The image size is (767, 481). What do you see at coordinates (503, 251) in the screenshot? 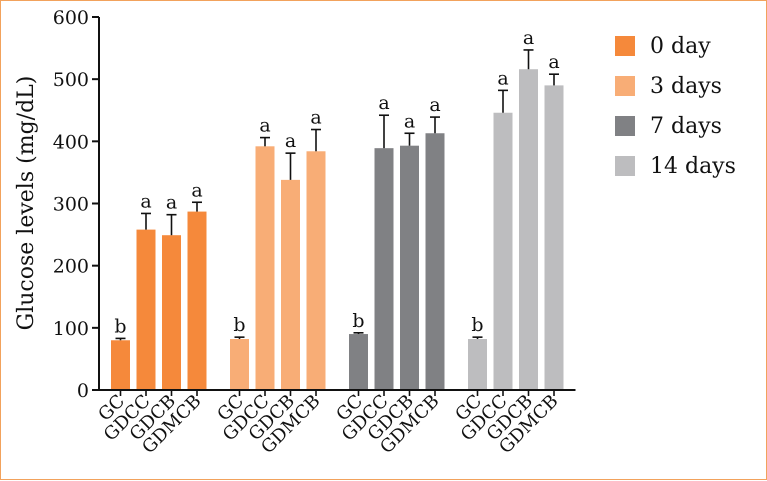
I see `bar-14-days-GDCC` at bounding box center [503, 251].